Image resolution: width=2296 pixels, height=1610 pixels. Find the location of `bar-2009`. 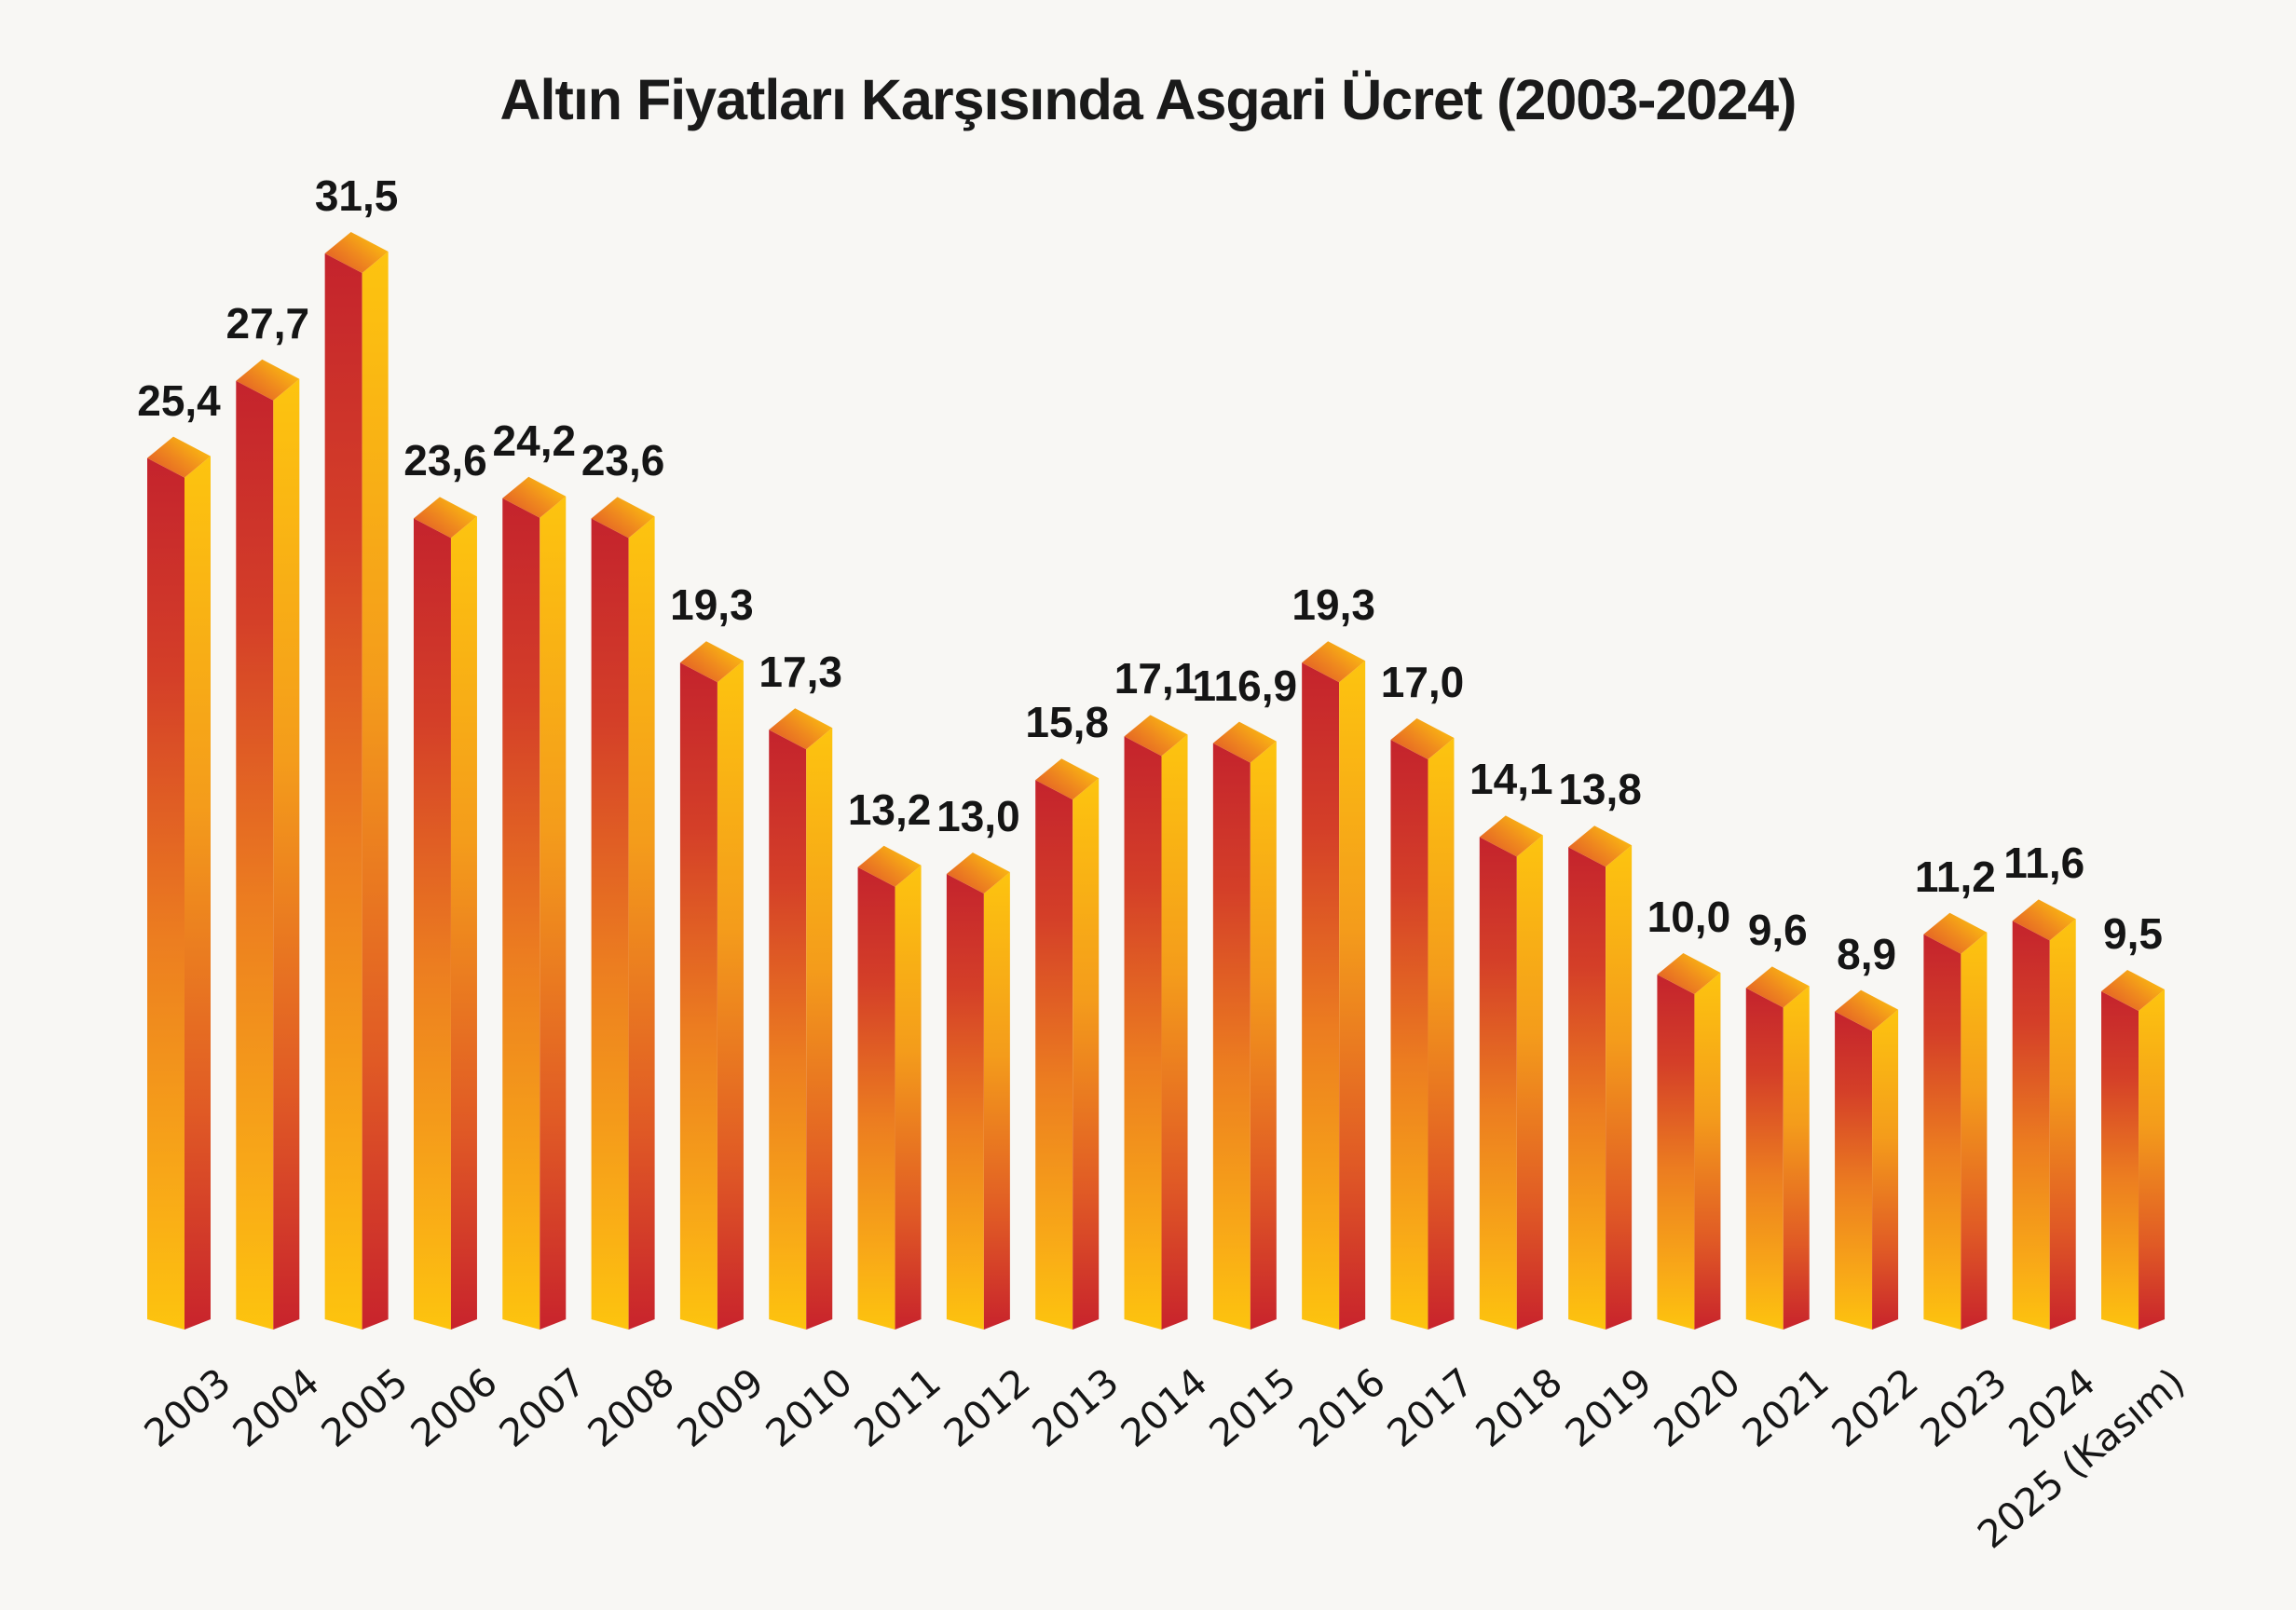

bar-2009 is located at coordinates (711, 985).